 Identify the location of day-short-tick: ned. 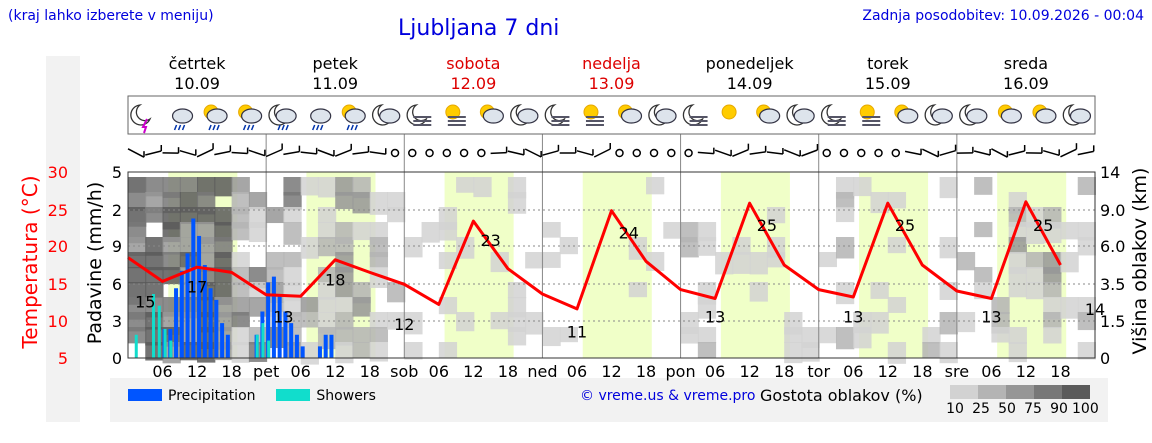
(542, 371).